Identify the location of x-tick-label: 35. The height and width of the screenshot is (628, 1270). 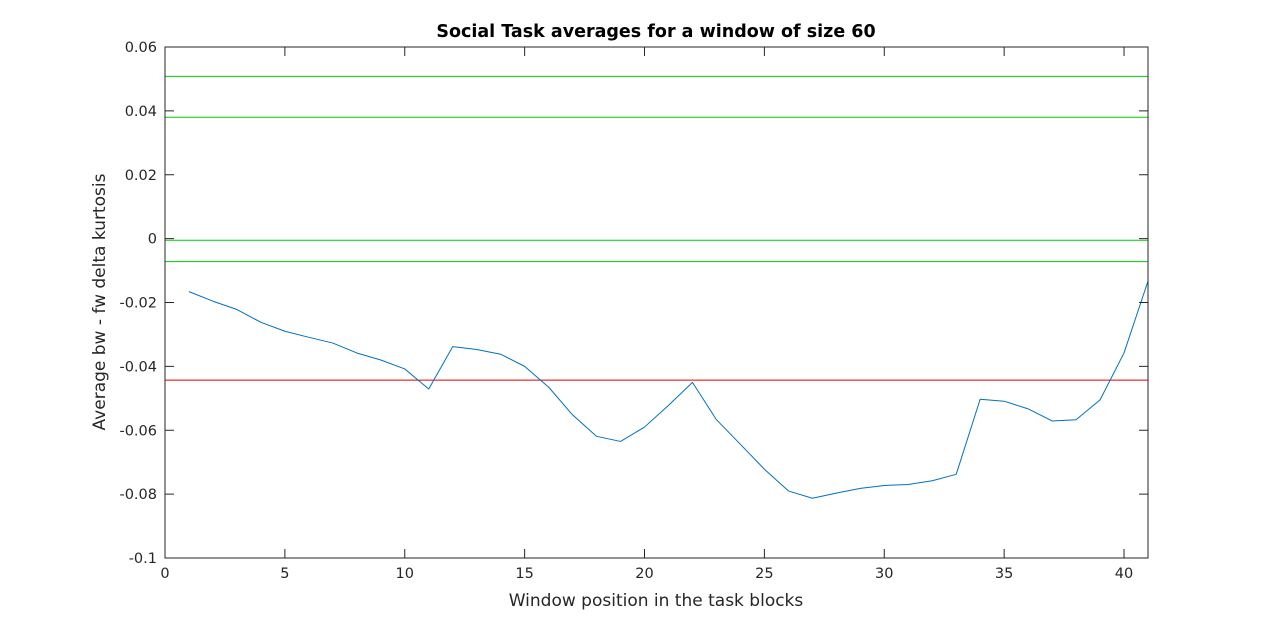
(1004, 574).